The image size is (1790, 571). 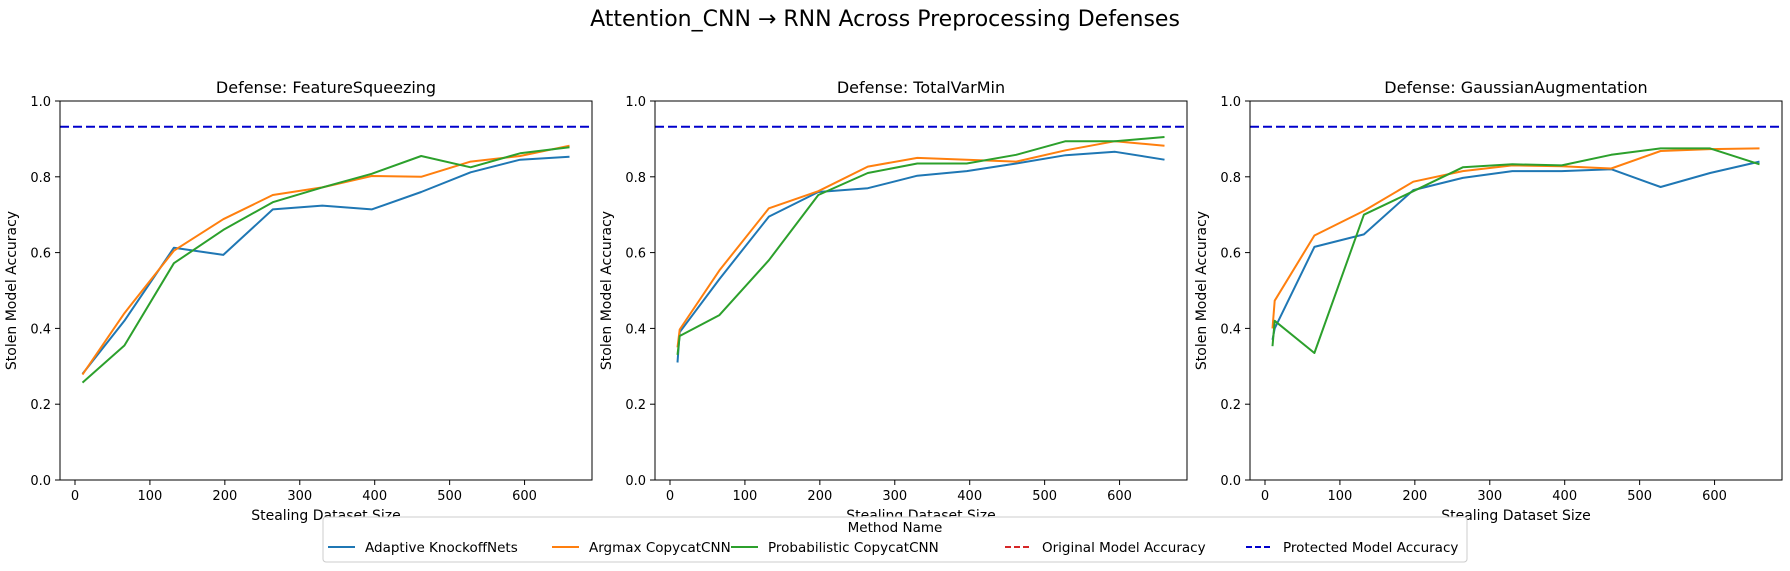 What do you see at coordinates (1516, 516) in the screenshot?
I see `x-axis-label: Stealing Dataset Size` at bounding box center [1516, 516].